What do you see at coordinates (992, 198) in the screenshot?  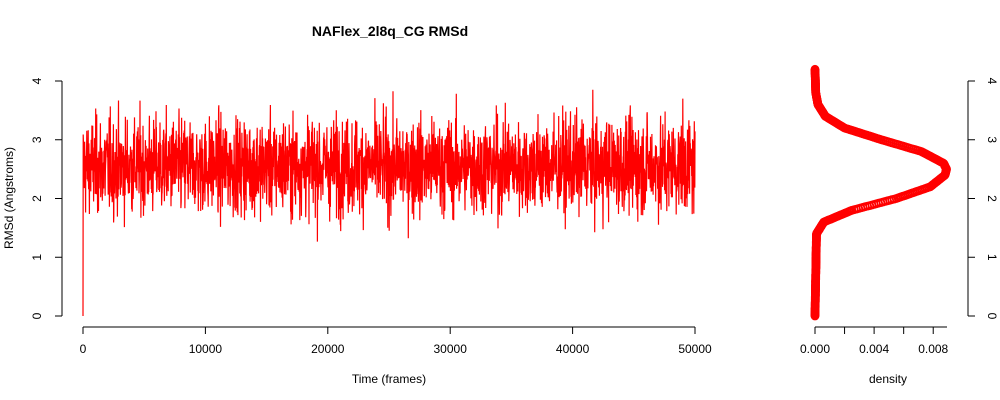 I see `density-y-tick-label: 2` at bounding box center [992, 198].